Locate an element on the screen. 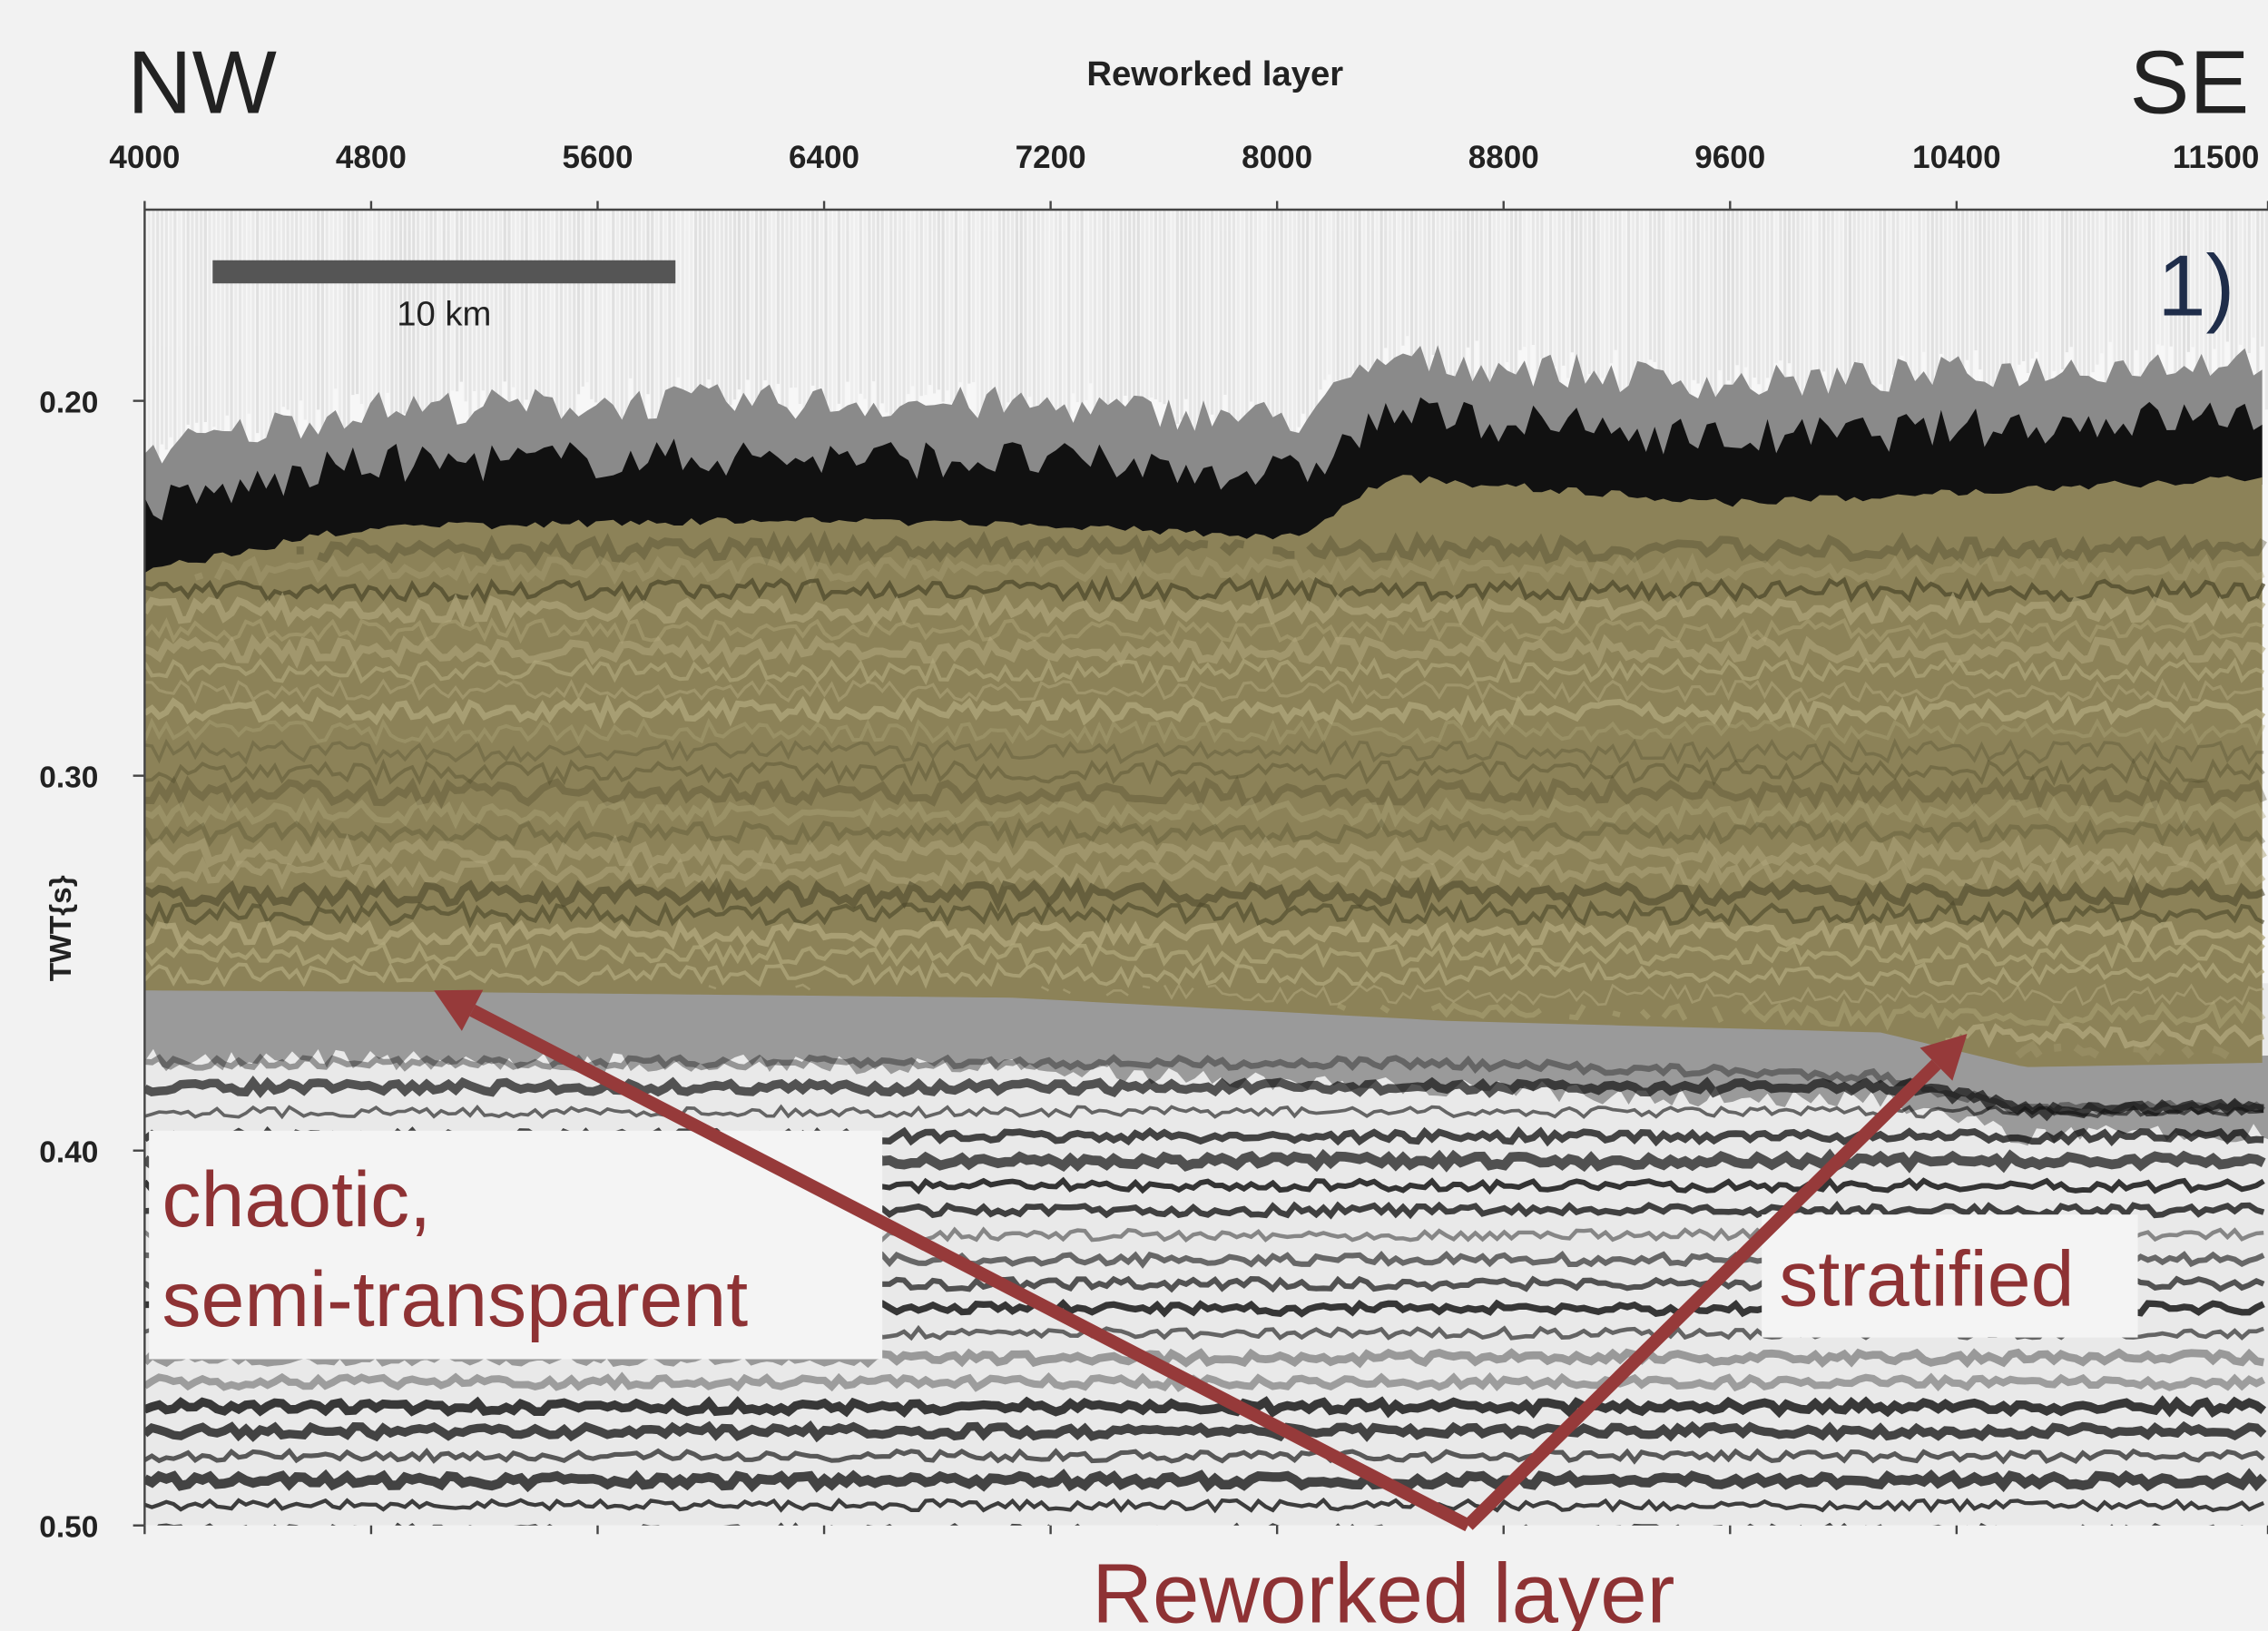  y-tick-label: 0.20 is located at coordinates (68, 402).